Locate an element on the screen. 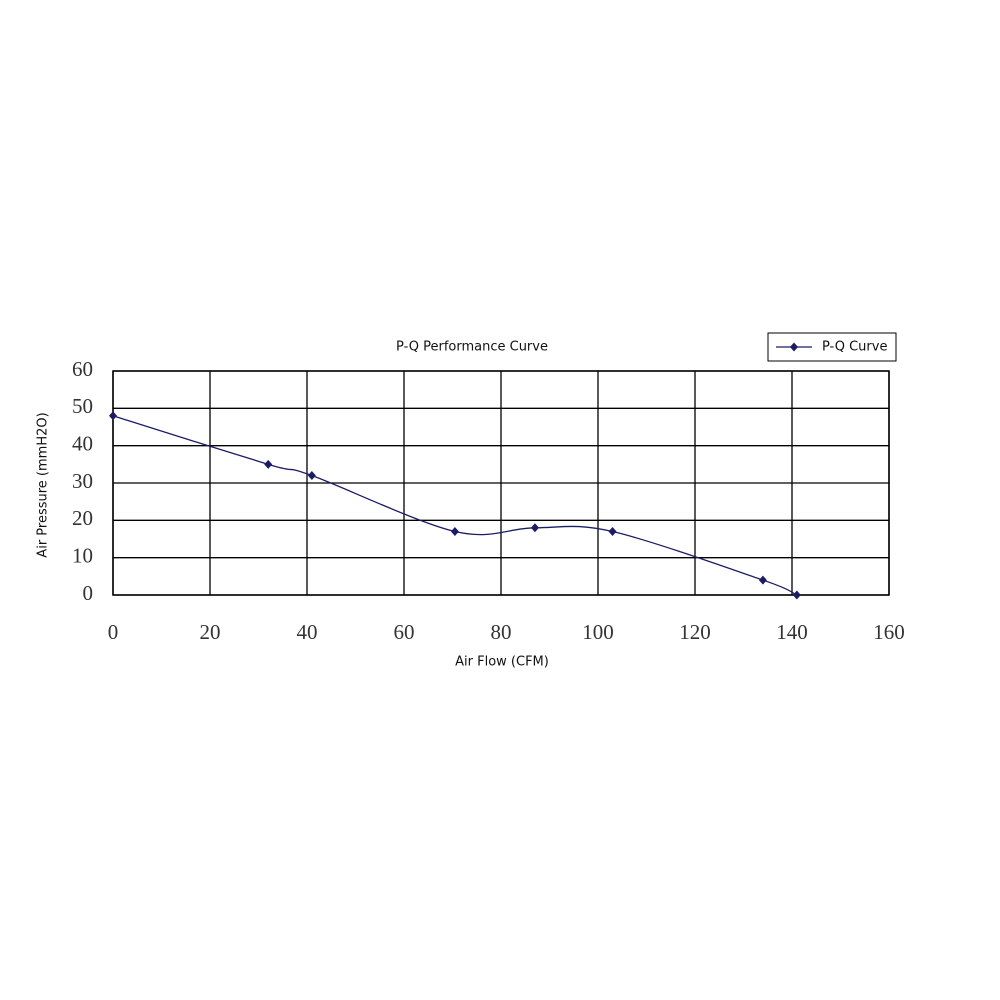 Image resolution: width=1000 pixels, height=1000 pixels. y-tick-label: 10 is located at coordinates (82, 555).